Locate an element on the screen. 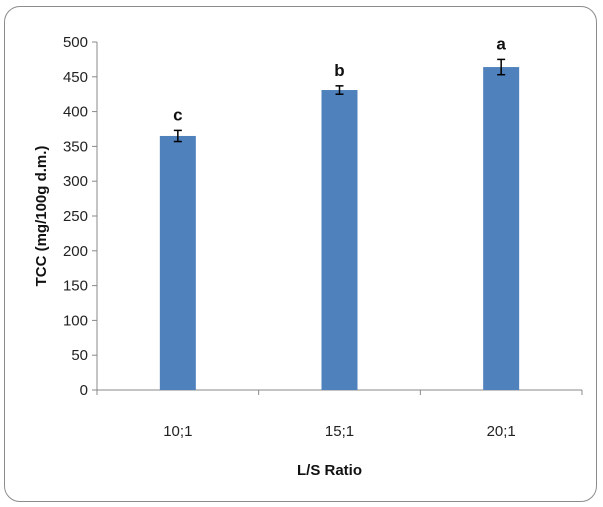 The image size is (603, 507). y-ticks: 0 50 100 150 200 250 300 350 400 450 500 is located at coordinates (80, 216).